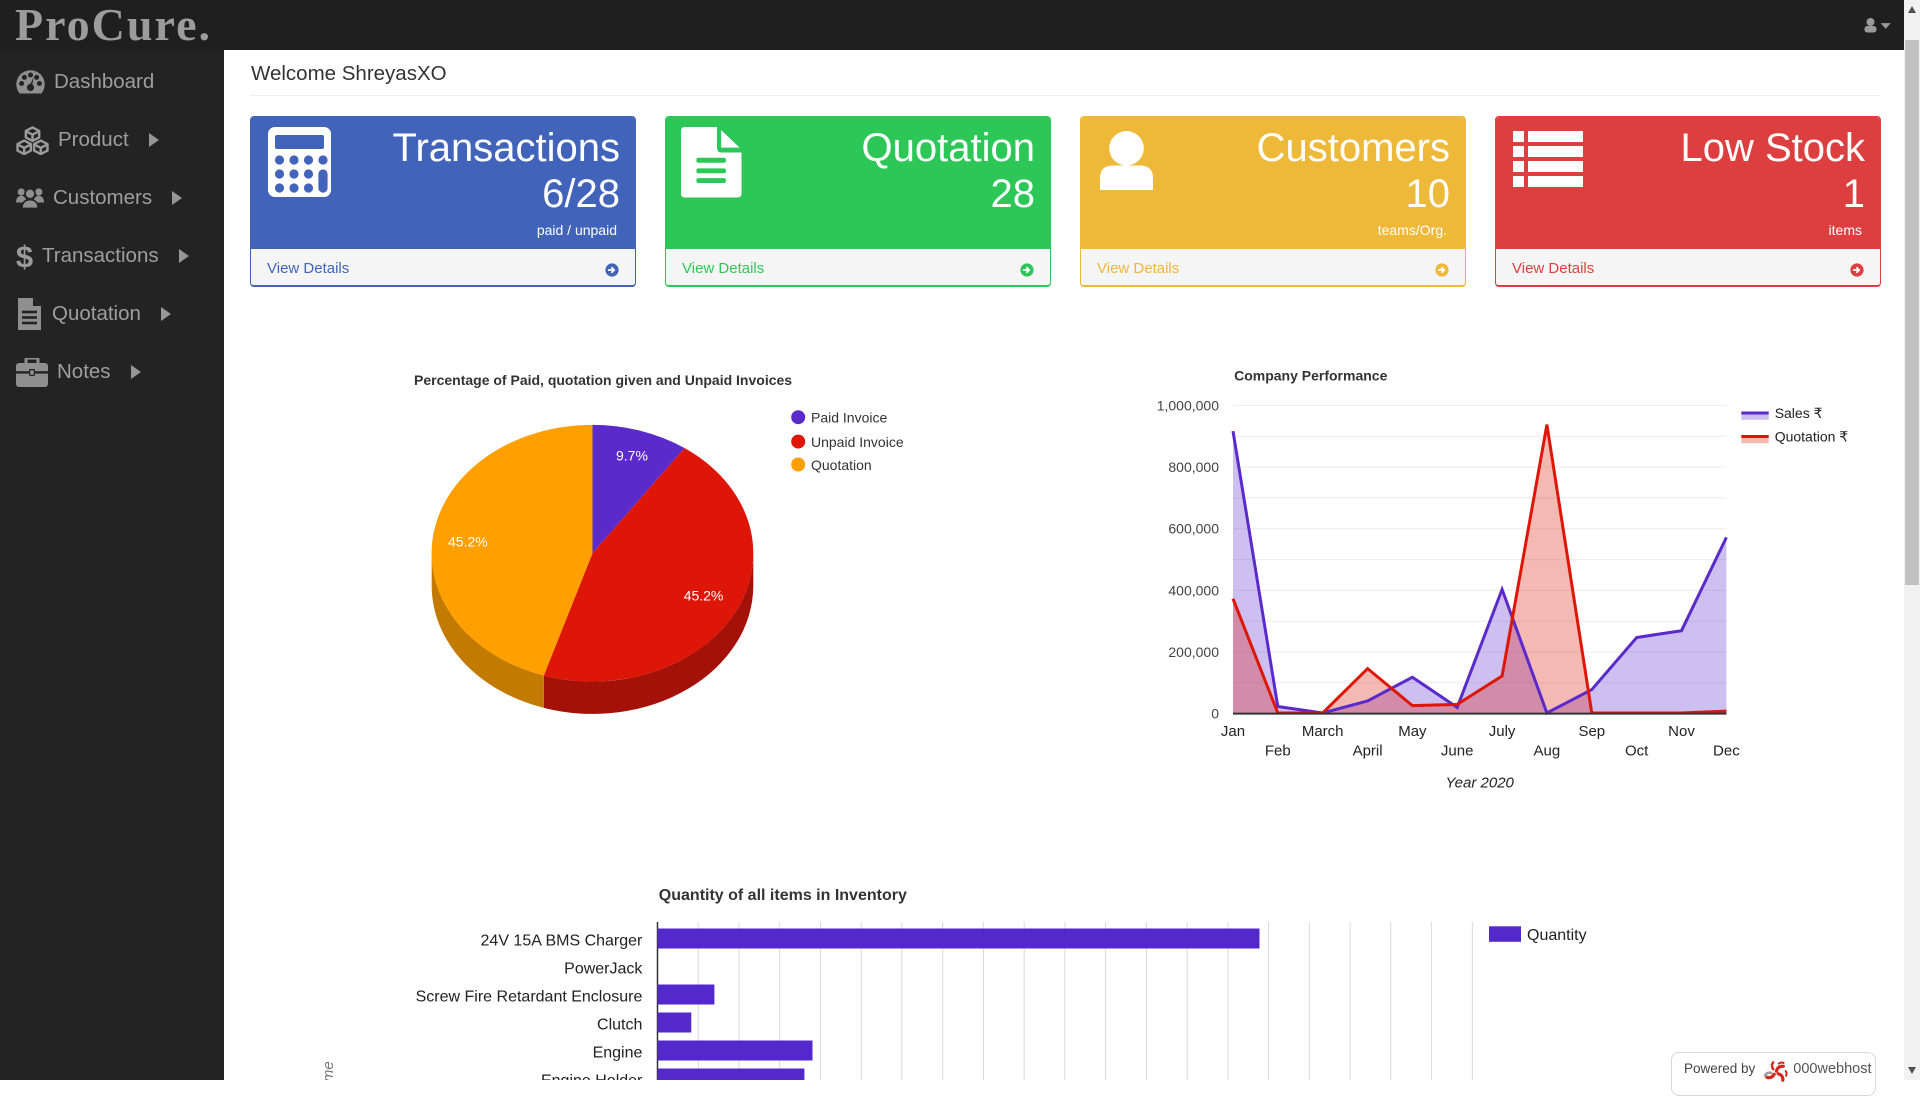  Describe the element at coordinates (1193, 529) in the screenshot. I see `svg-text: 600,000` at that location.